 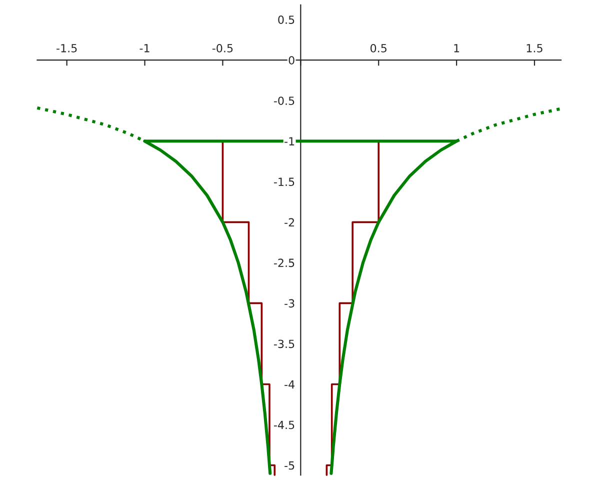 What do you see at coordinates (284, 263) in the screenshot?
I see `y-tick-label: -2.5` at bounding box center [284, 263].